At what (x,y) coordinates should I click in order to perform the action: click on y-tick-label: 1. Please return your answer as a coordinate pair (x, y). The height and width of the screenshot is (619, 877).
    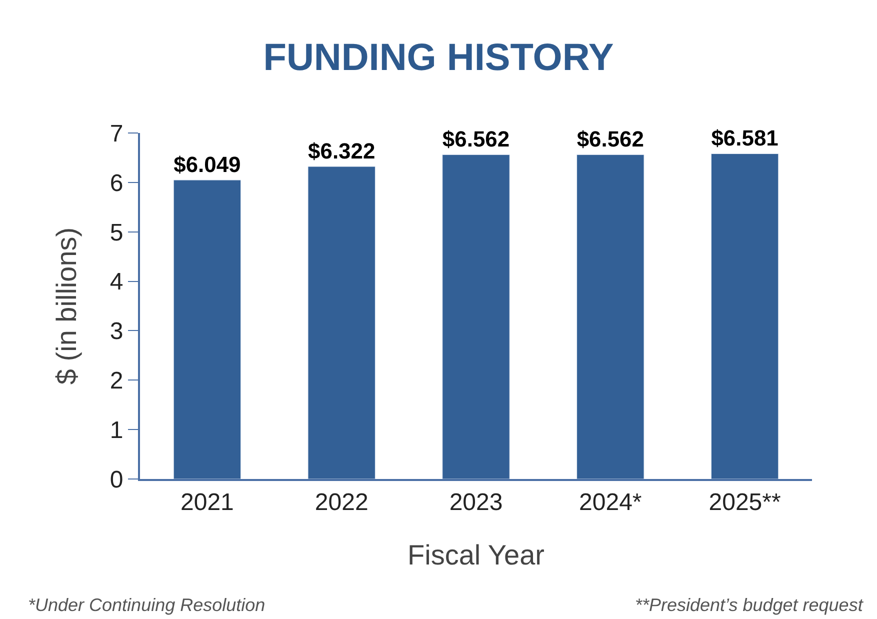
    Looking at the image, I should click on (117, 430).